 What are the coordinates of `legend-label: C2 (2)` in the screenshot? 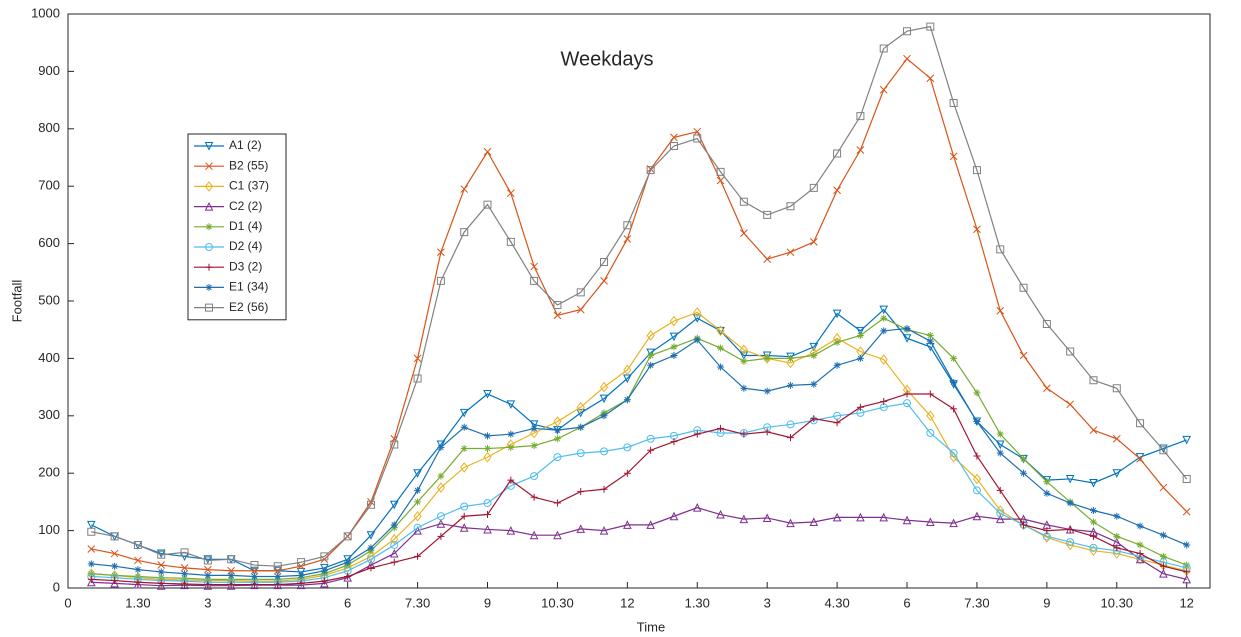 It's located at (245, 206).